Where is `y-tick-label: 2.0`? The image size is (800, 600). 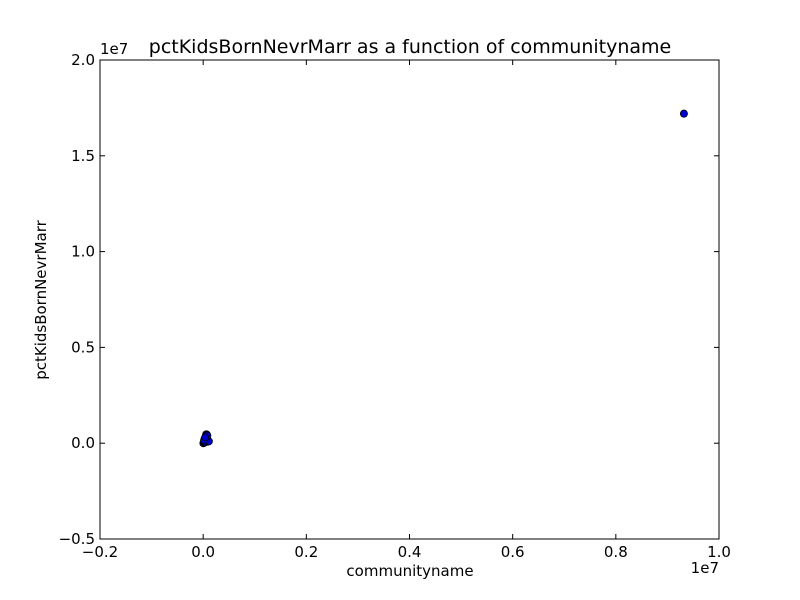
y-tick-label: 2.0 is located at coordinates (83, 60).